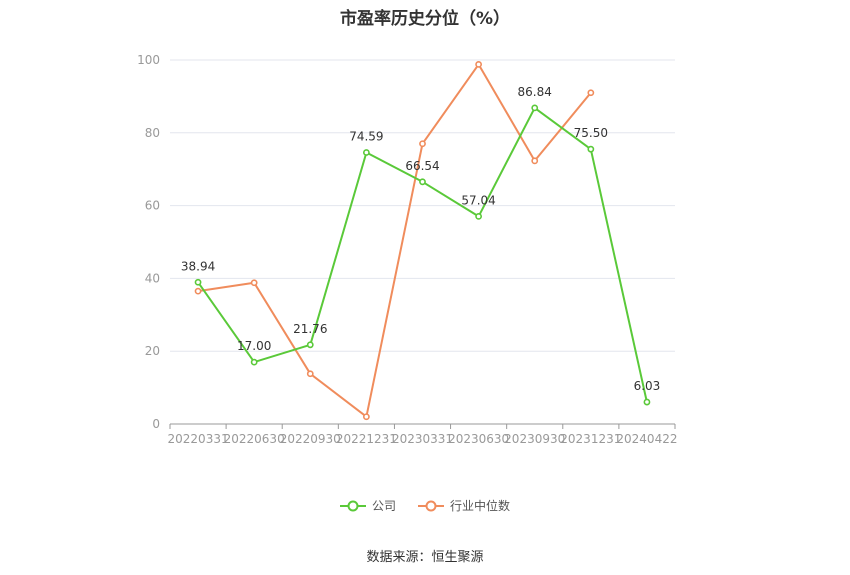  I want to click on legend-item-company: 公司, so click(367, 505).